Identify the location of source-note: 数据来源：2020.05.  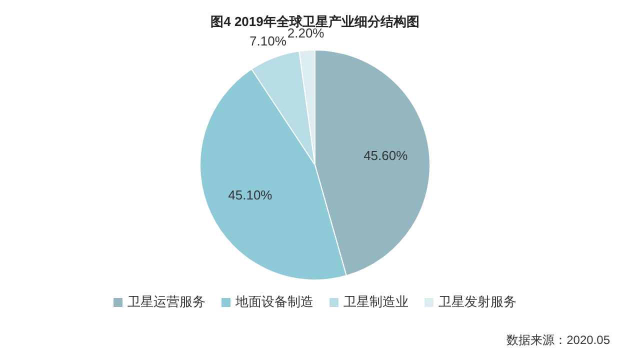
(558, 340).